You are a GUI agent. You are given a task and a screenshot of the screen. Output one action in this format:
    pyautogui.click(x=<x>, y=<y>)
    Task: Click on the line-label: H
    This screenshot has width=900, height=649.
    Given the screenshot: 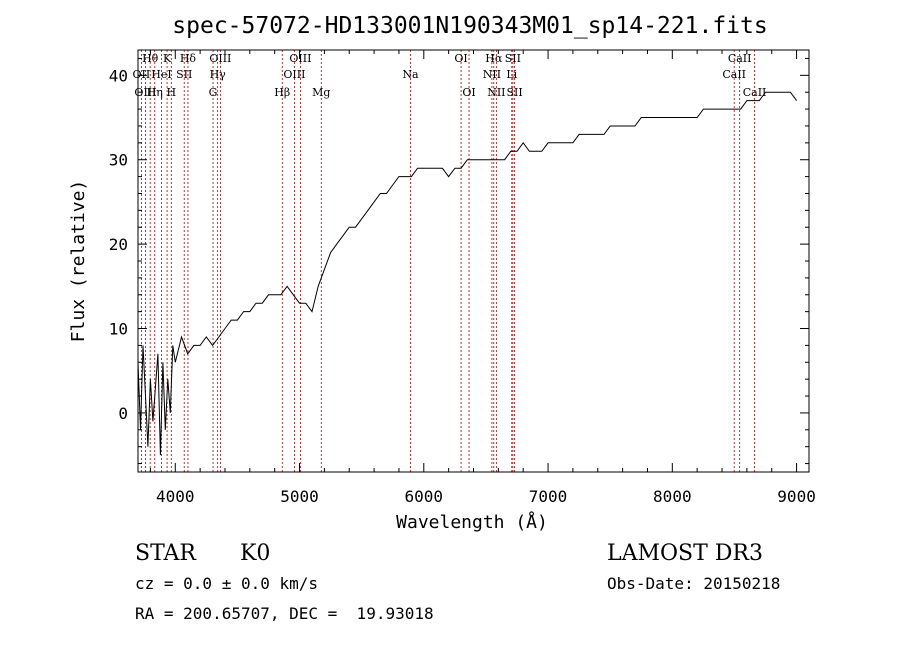 What is the action you would take?
    pyautogui.click(x=172, y=92)
    